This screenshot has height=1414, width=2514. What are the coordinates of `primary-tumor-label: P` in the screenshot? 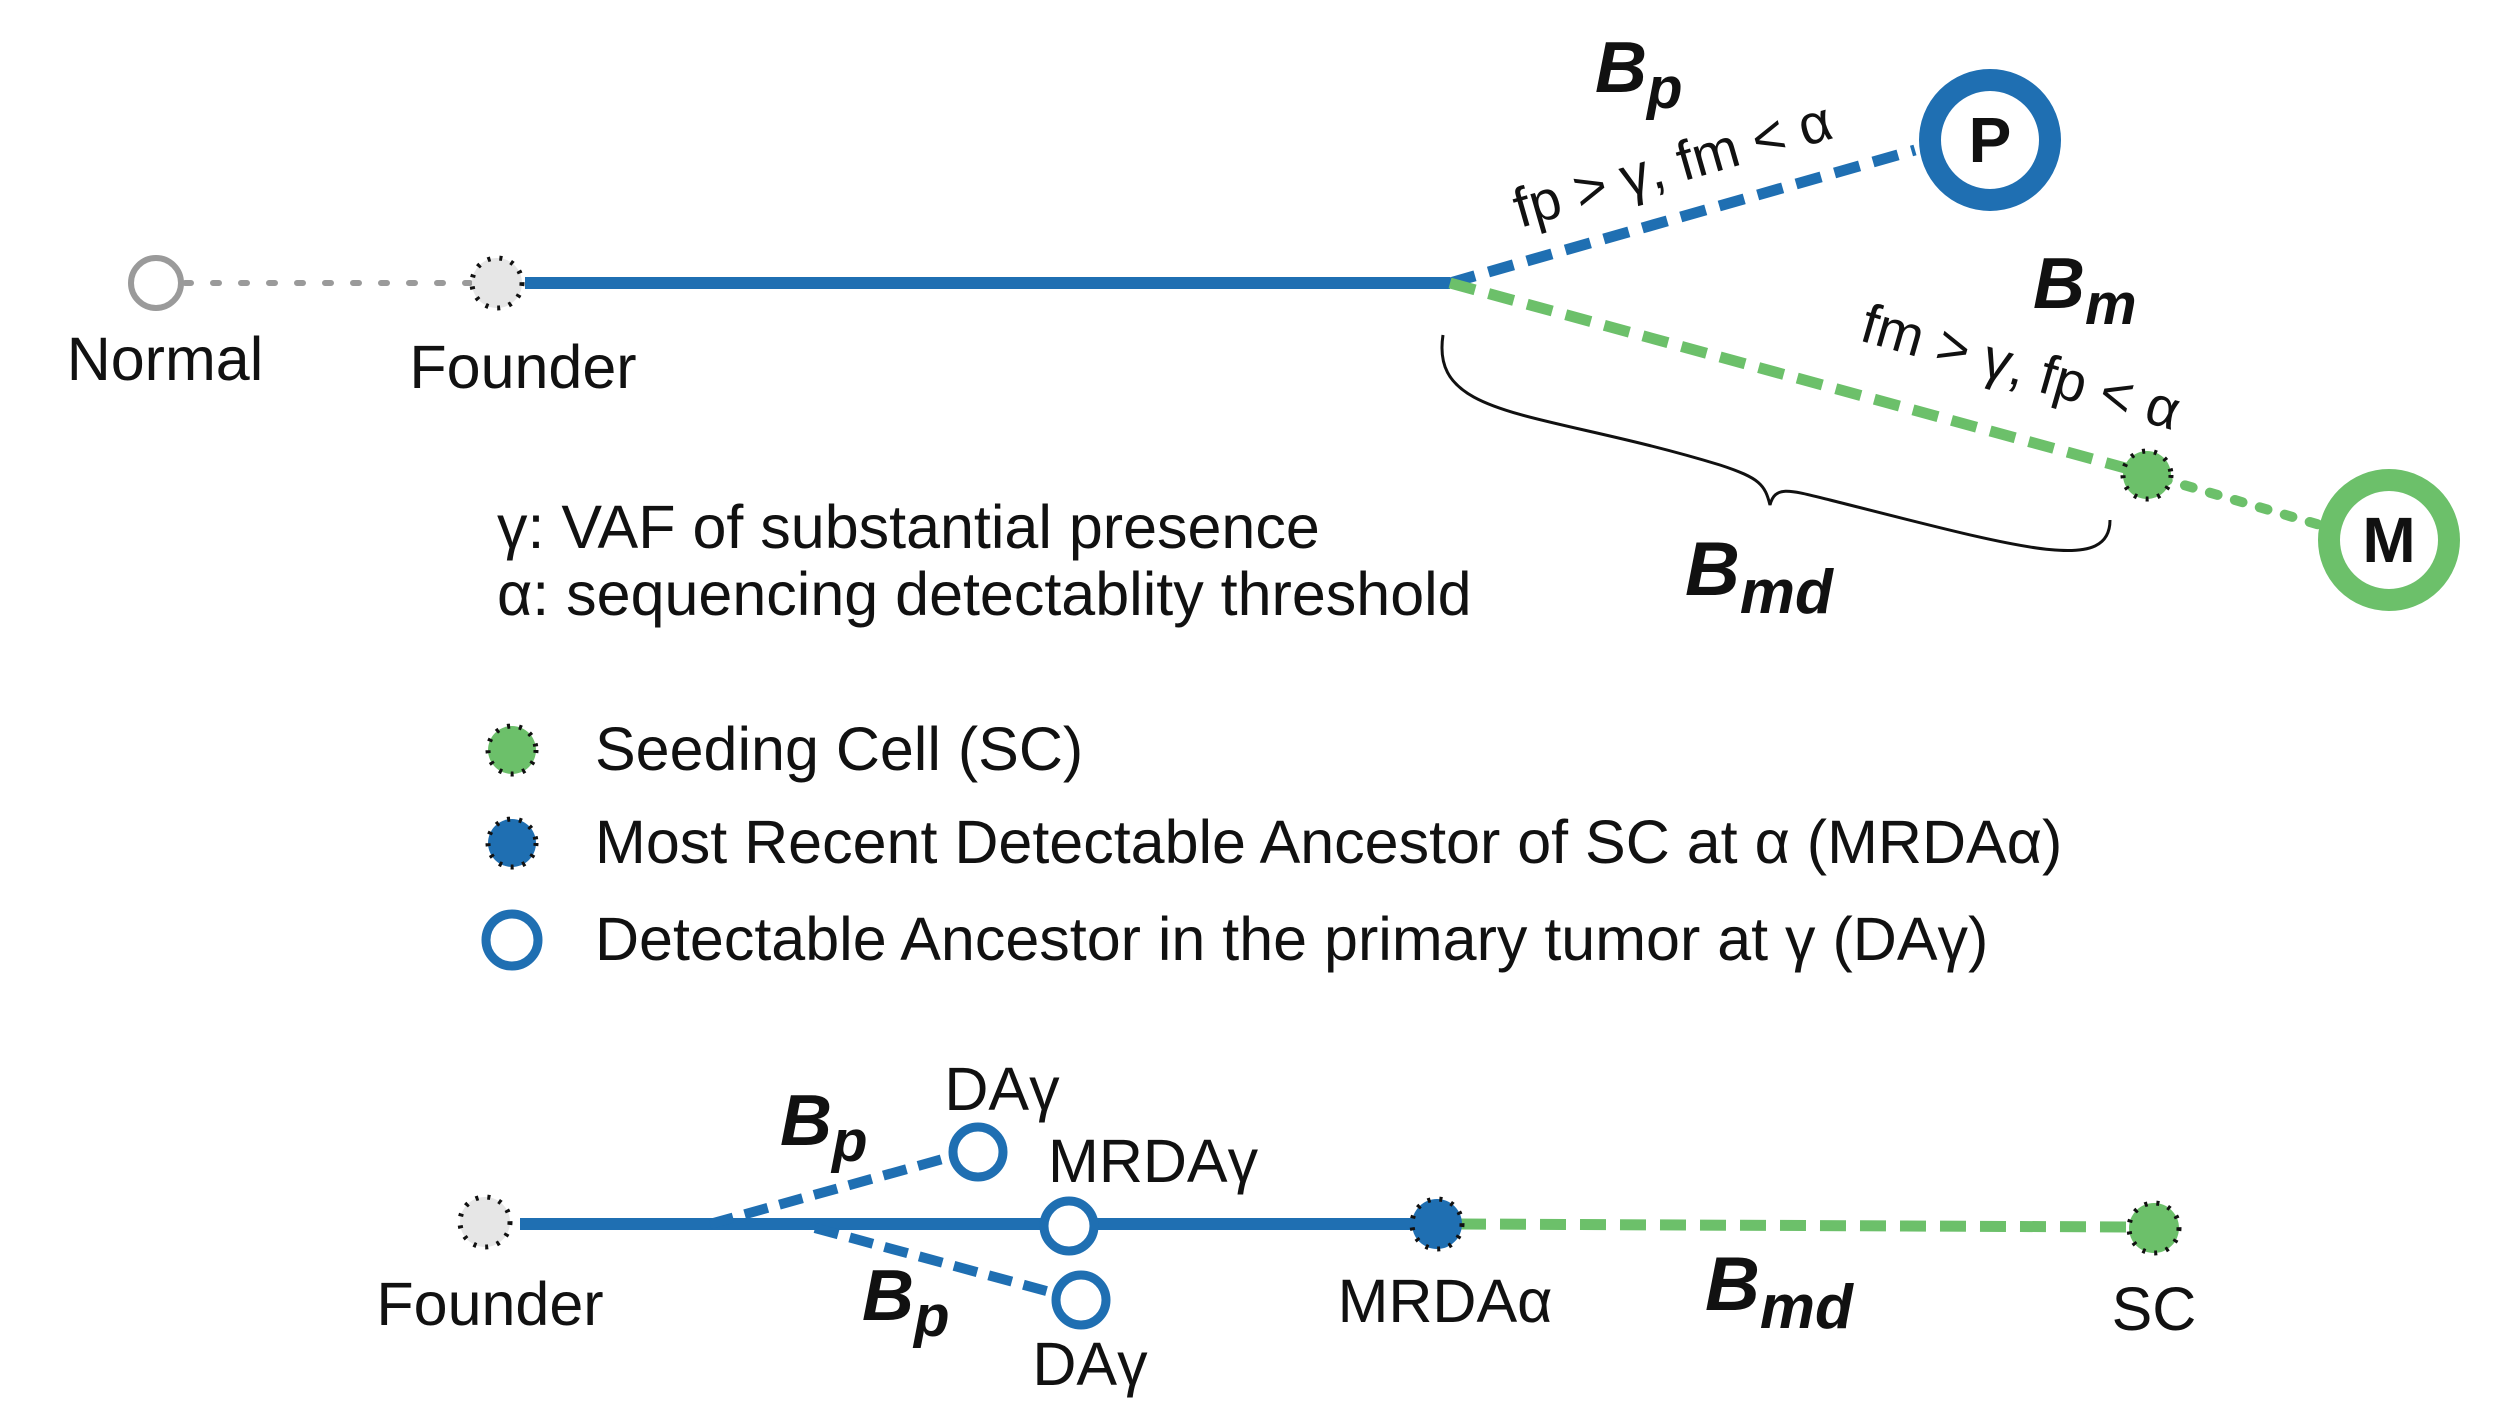 It's located at (1990, 140).